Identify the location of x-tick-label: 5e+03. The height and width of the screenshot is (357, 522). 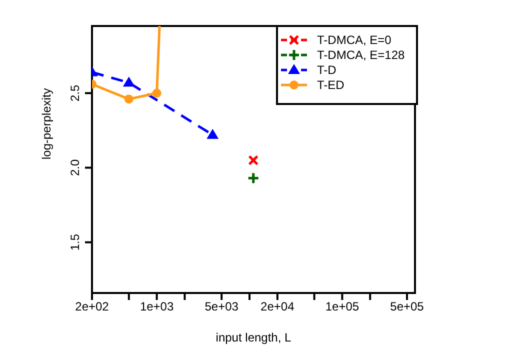
(221, 307).